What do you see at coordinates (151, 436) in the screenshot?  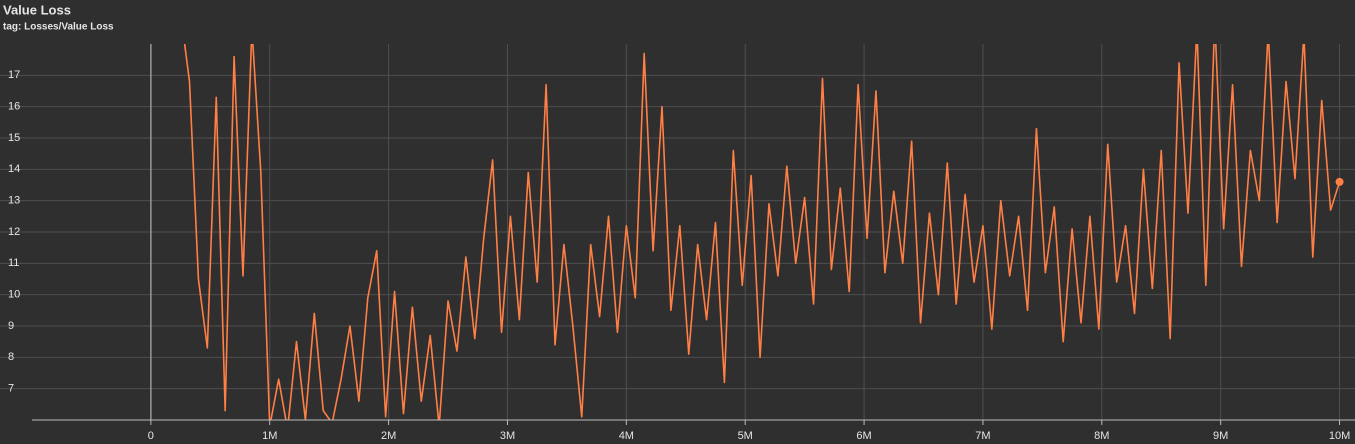 I see `x-tick-label: 0` at bounding box center [151, 436].